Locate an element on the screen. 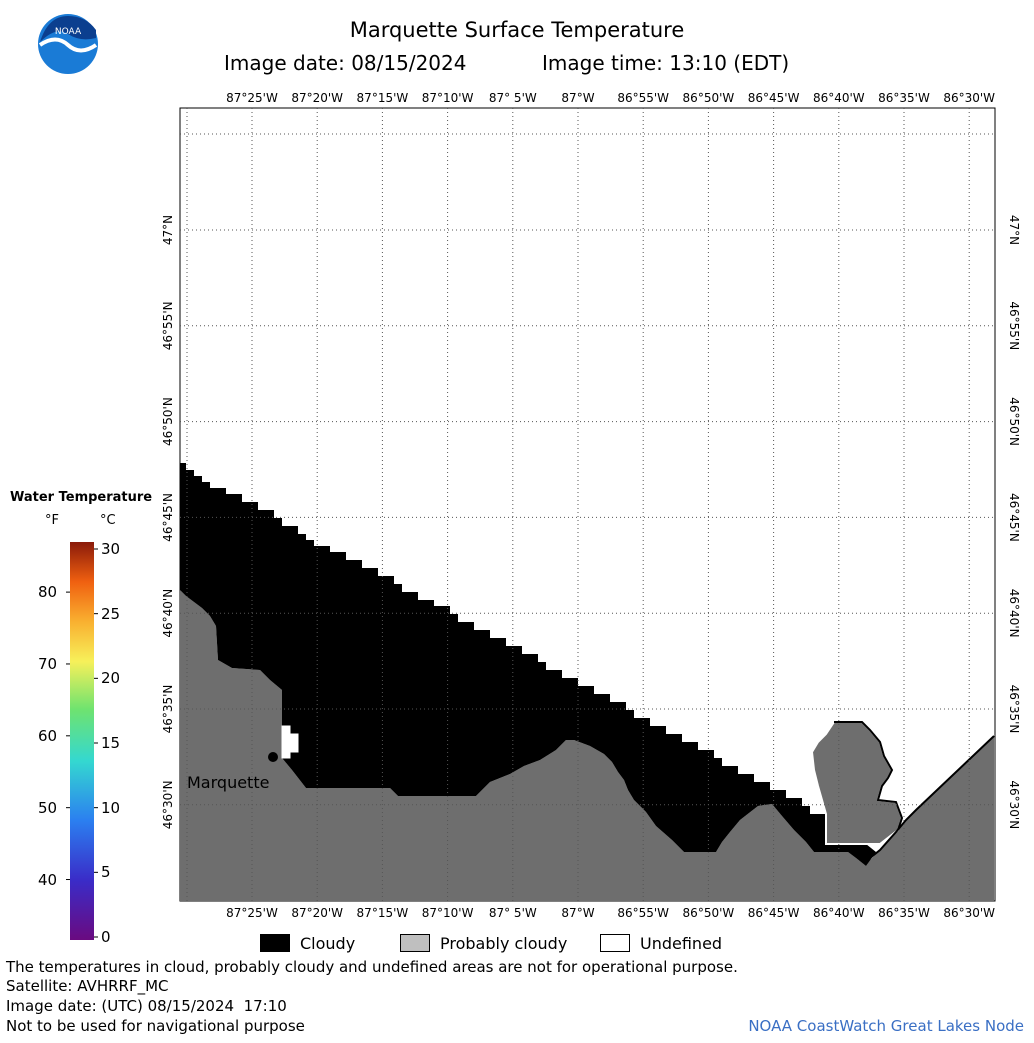 The image size is (1034, 1043). footer-utc-date: Image date: (UTC) 08/15/2024 17:10 is located at coordinates (146, 1006).